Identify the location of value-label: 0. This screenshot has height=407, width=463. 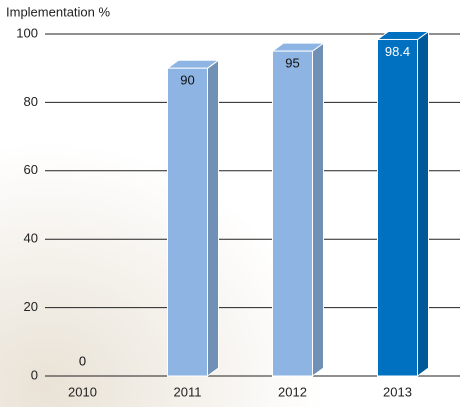
(82, 360).